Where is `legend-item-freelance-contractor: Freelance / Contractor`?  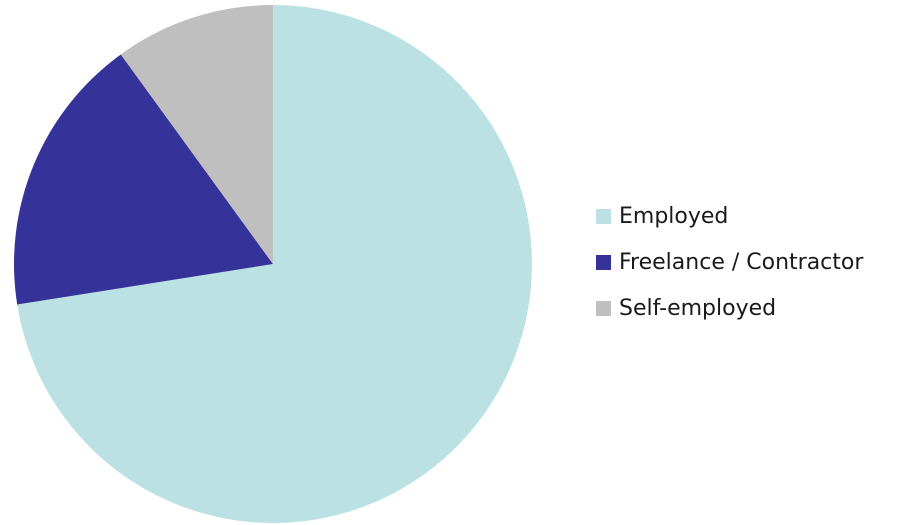 legend-item-freelance-contractor: Freelance / Contractor is located at coordinates (729, 262).